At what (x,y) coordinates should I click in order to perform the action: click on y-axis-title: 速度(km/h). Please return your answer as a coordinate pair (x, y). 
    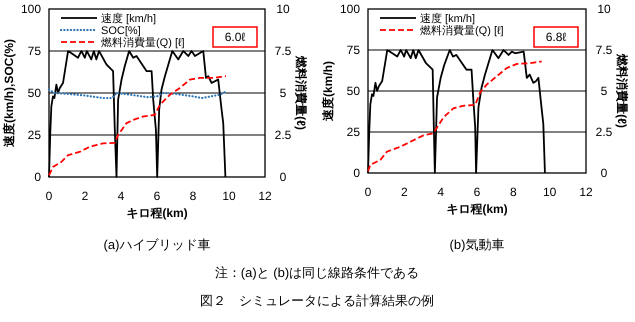
    Looking at the image, I should click on (328, 91).